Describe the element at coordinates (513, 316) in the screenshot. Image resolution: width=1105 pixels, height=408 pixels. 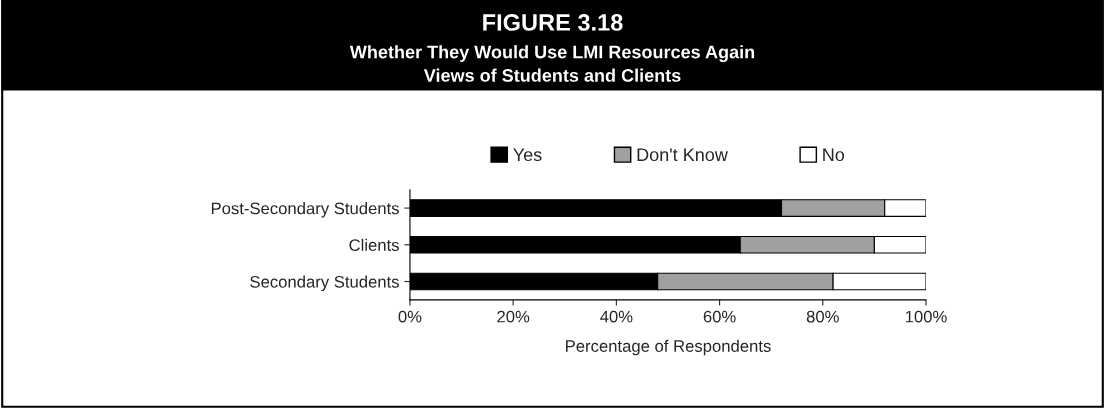
I see `x-tick-label: 20%` at that location.